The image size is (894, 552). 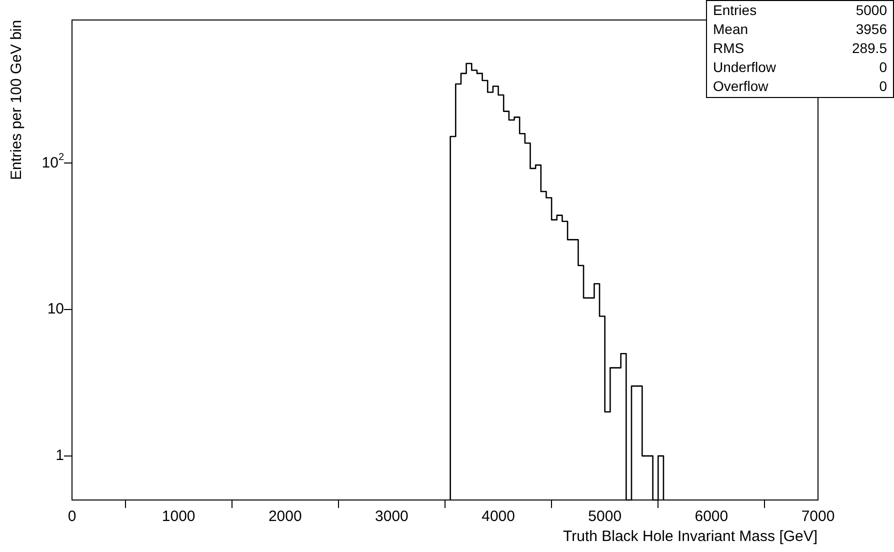 I want to click on x-tick-label: 3000, so click(x=391, y=517).